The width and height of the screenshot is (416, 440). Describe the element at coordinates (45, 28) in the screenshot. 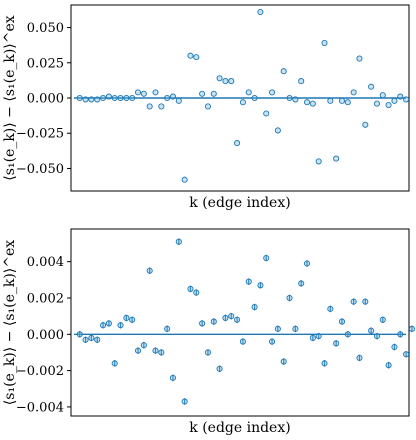

I see `y-tick-label: 0.050` at that location.